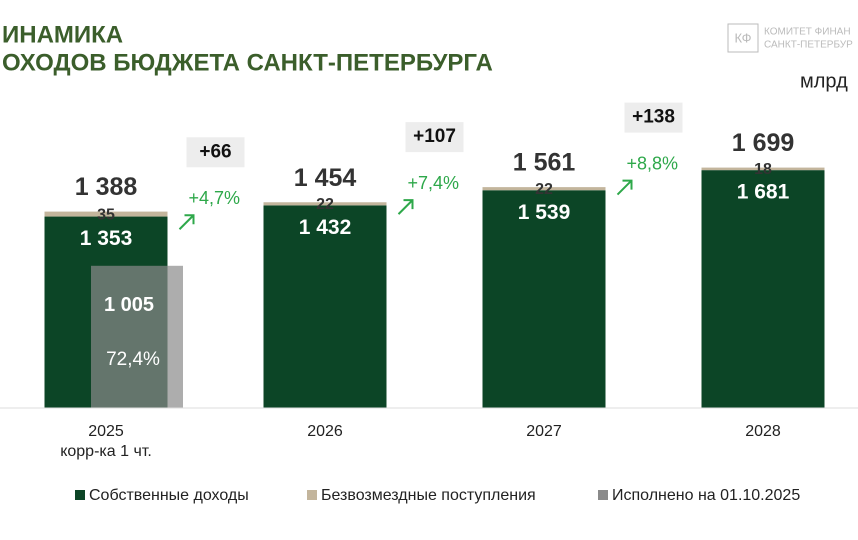  Describe the element at coordinates (129, 305) in the screenshot. I see `value-label: 1 005` at that location.